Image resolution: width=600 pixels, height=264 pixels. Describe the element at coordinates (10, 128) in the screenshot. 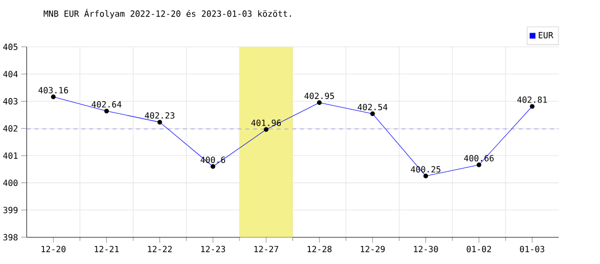

I see `y-tick-label: 402` at that location.